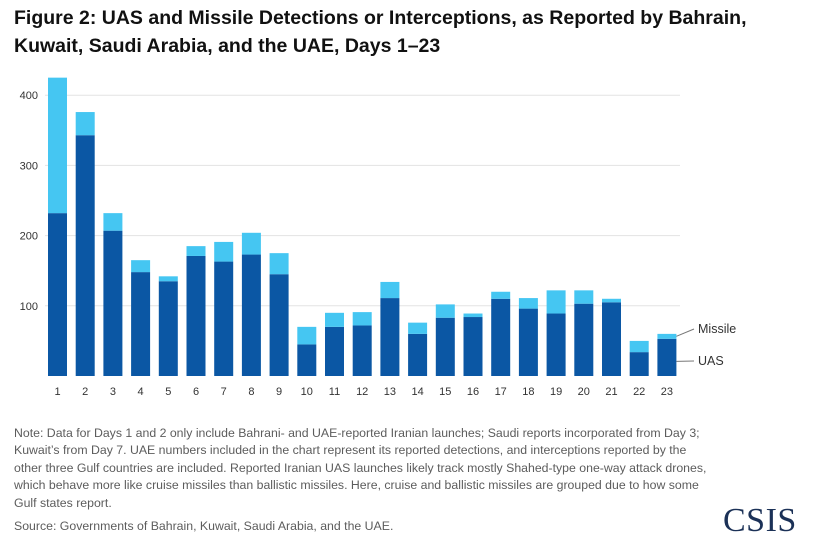  What do you see at coordinates (251, 392) in the screenshot?
I see `x-tick-label: 8` at bounding box center [251, 392].